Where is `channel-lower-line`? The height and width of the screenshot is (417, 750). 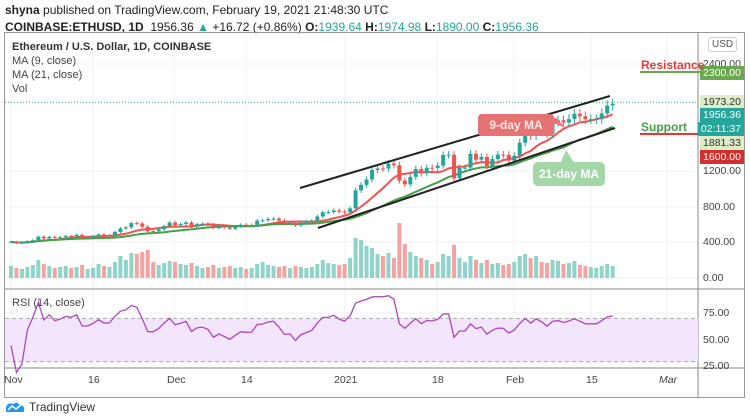
channel-lower-line is located at coordinates (466, 178).